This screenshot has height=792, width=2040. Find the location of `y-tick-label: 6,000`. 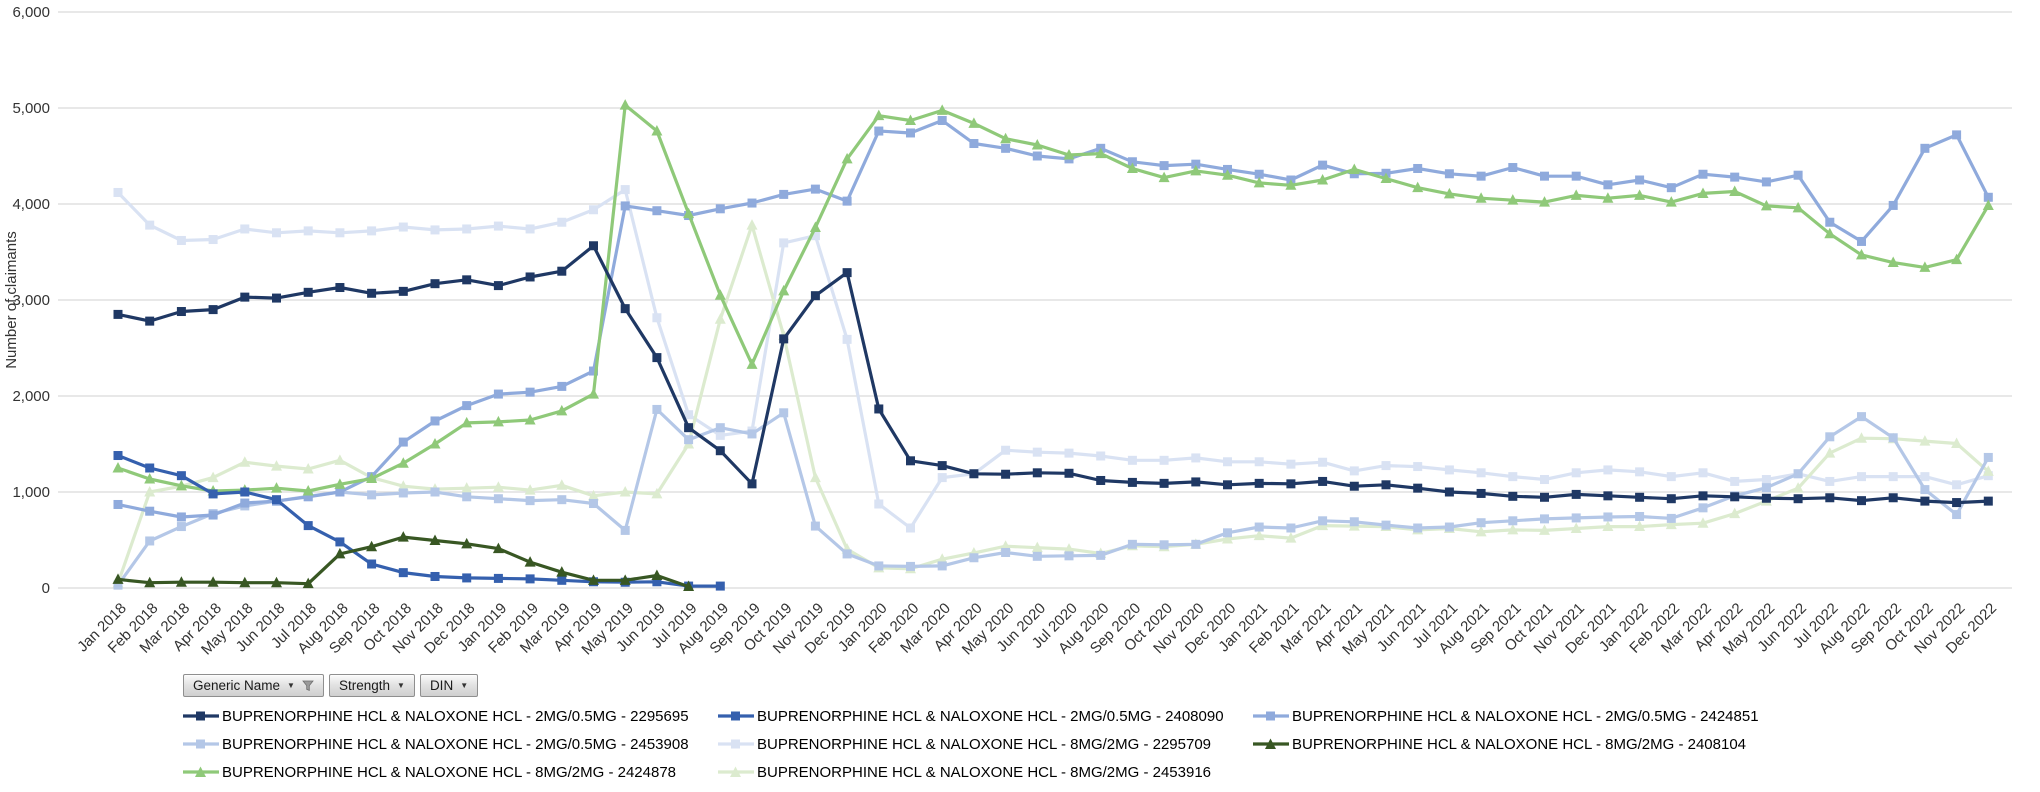

y-tick-label: 6,000 is located at coordinates (31, 12).